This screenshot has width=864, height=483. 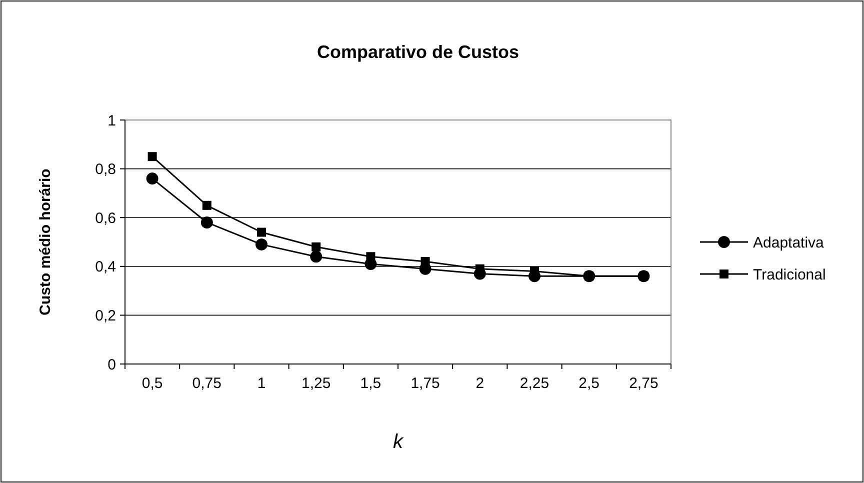 I want to click on y-tick-label: 0,2, so click(x=105, y=315).